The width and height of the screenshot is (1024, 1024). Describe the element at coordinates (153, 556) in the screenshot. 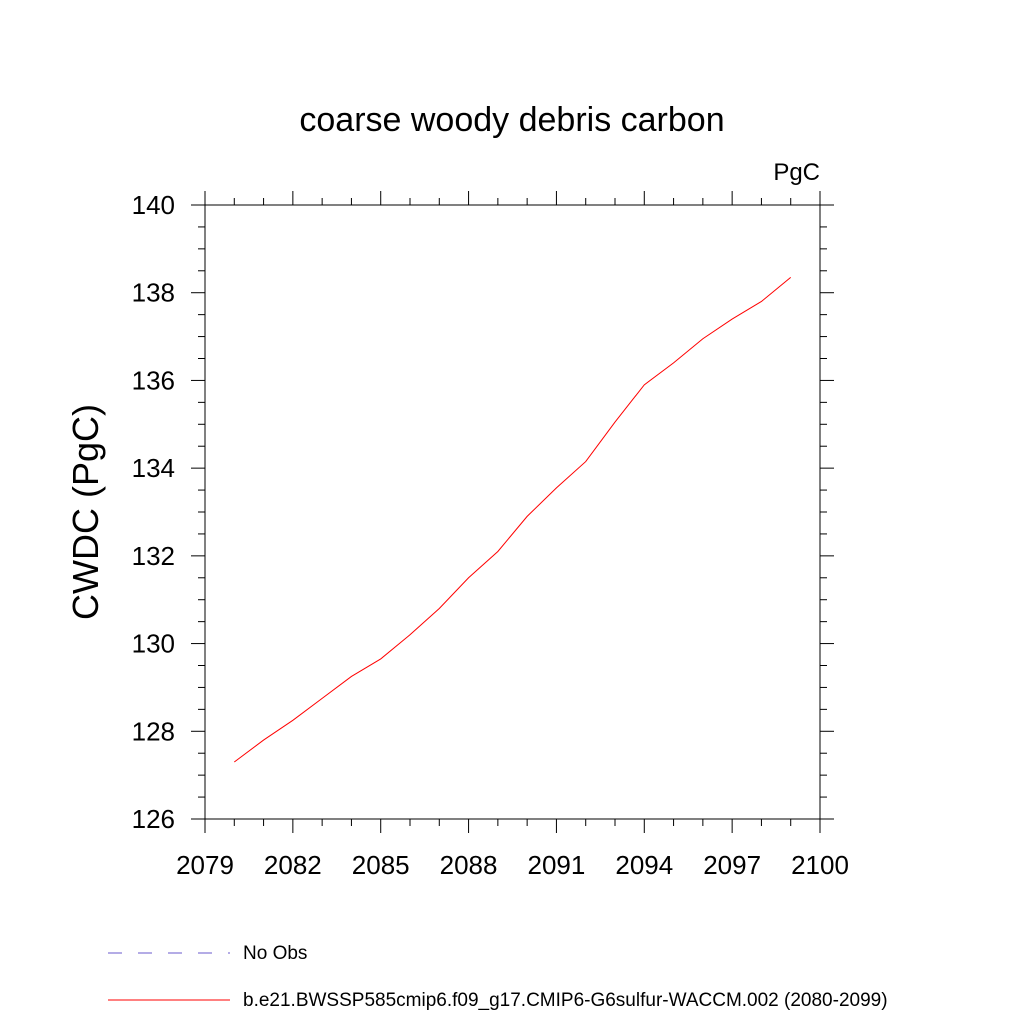

I see `y-tick-label: 132` at that location.